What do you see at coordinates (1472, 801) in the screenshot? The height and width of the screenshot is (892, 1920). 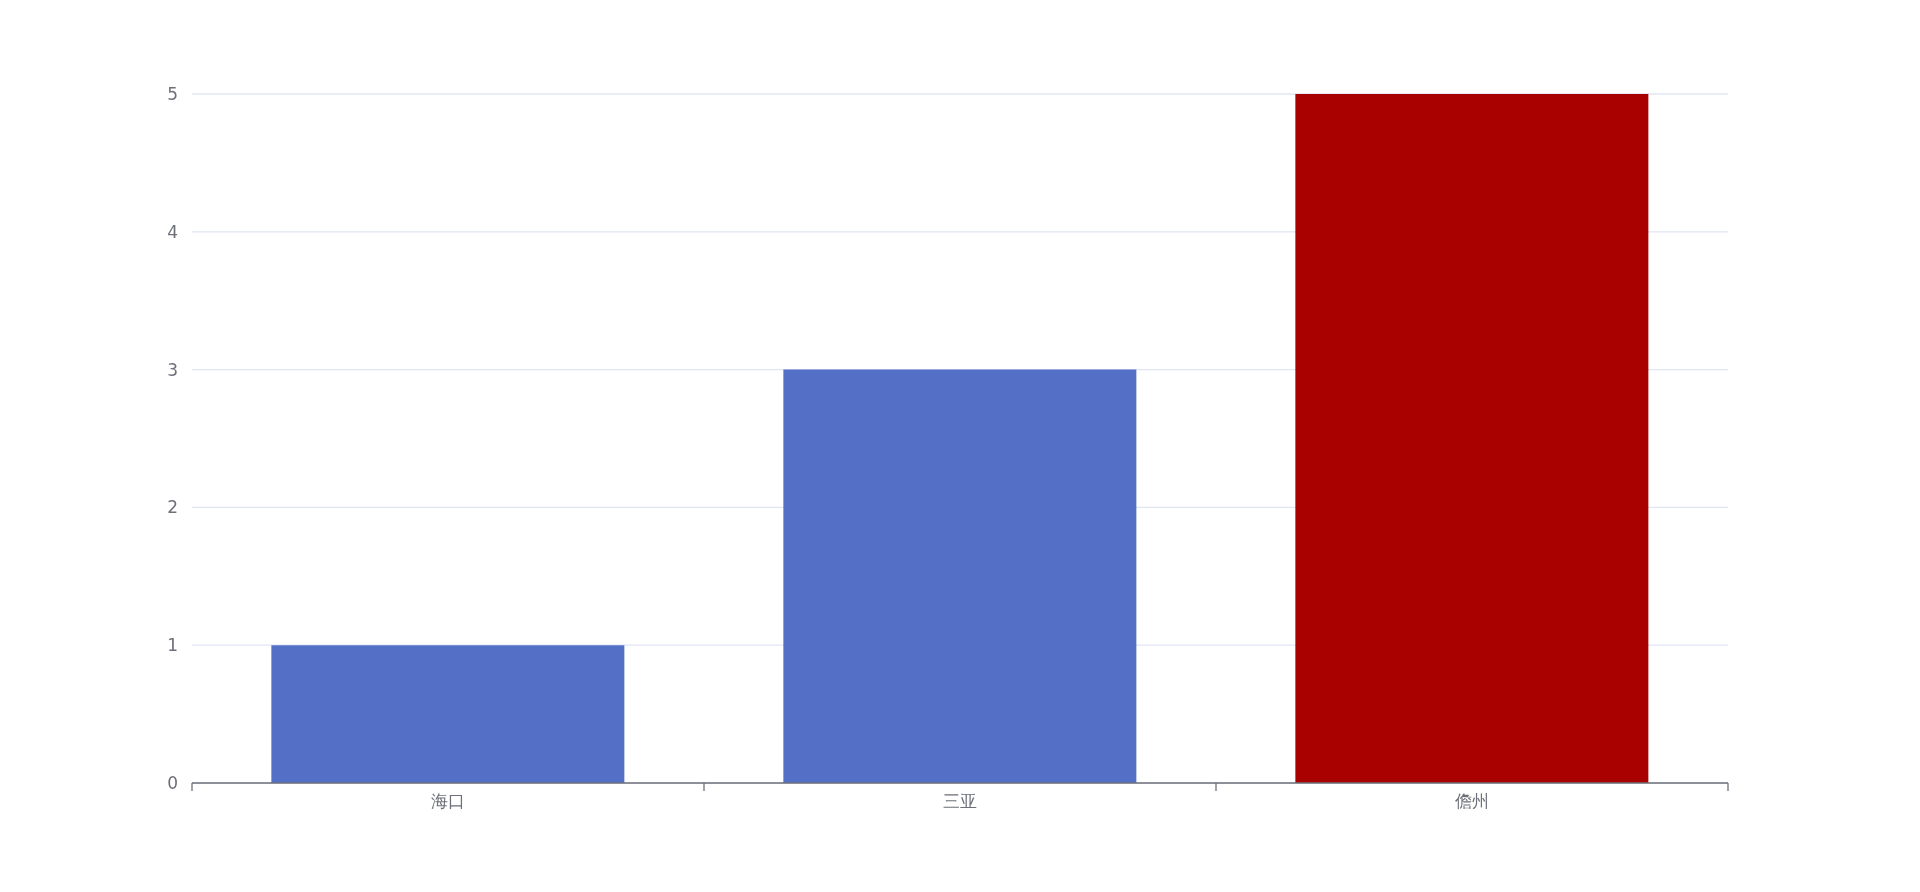 I see `x-tick-label: 儋州` at bounding box center [1472, 801].